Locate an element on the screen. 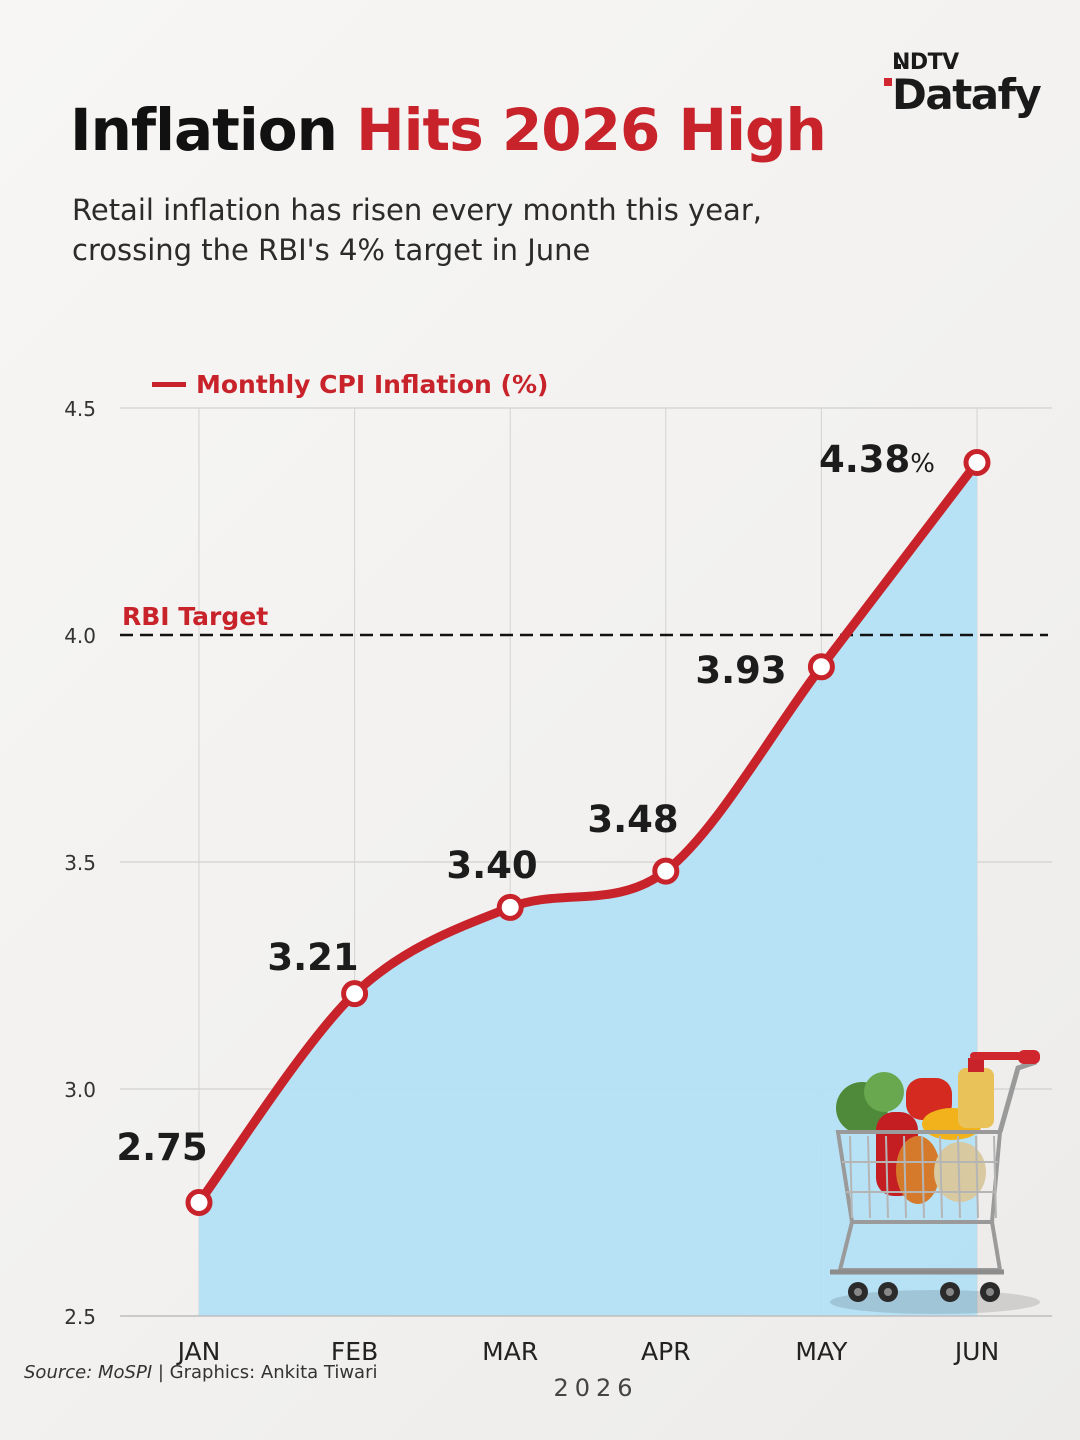 Image resolution: width=1080 pixels, height=1440 pixels. legend: Monthly CPI Inflation (%) is located at coordinates (350, 384).